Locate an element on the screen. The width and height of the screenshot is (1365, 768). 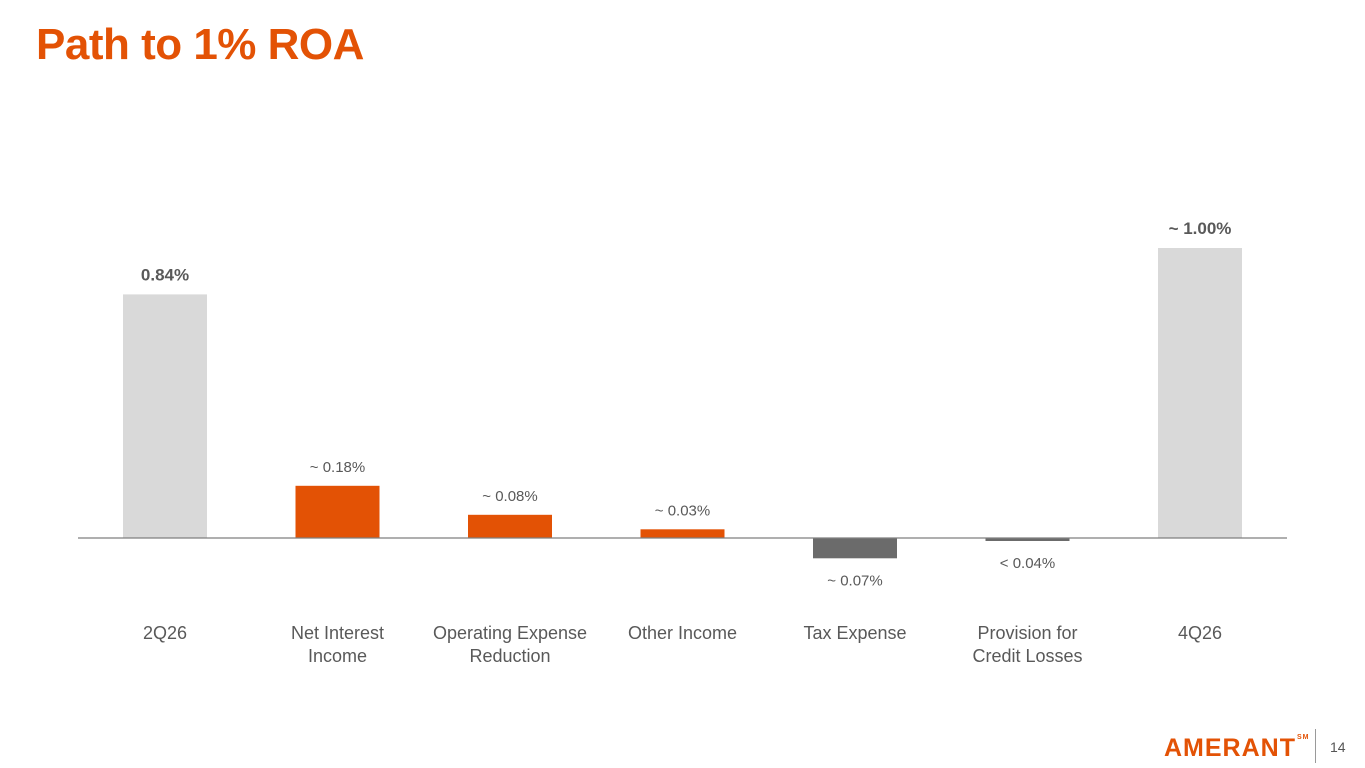
footer-divider is located at coordinates (1315, 746).